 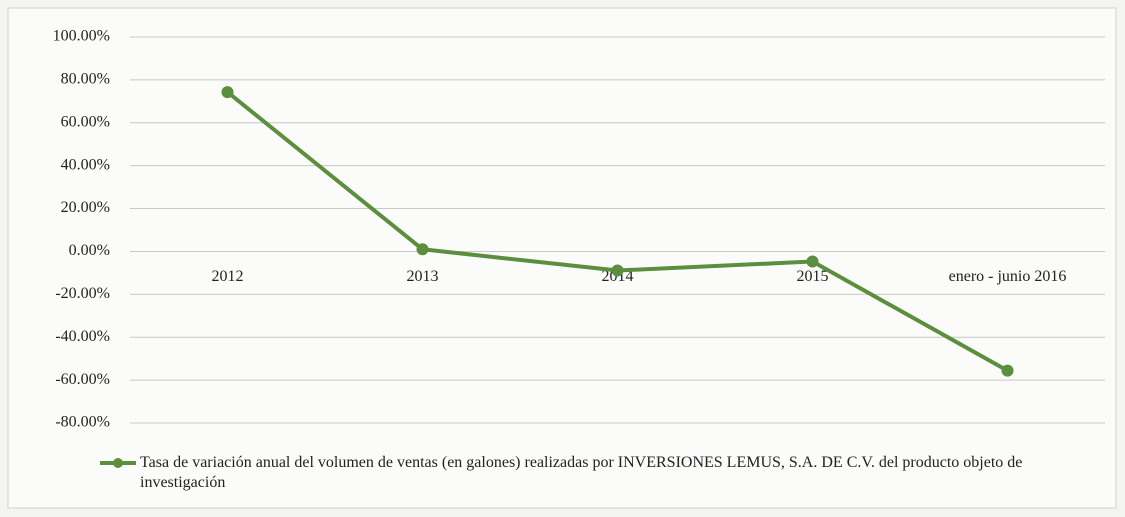 What do you see at coordinates (85, 164) in the screenshot?
I see `y-tick-label: 40.00%` at bounding box center [85, 164].